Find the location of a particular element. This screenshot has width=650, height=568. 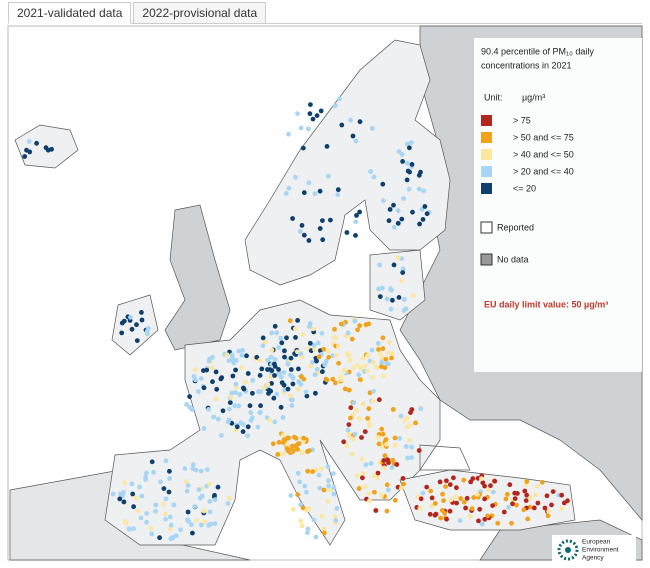

nodata-label: No data is located at coordinates (513, 259).